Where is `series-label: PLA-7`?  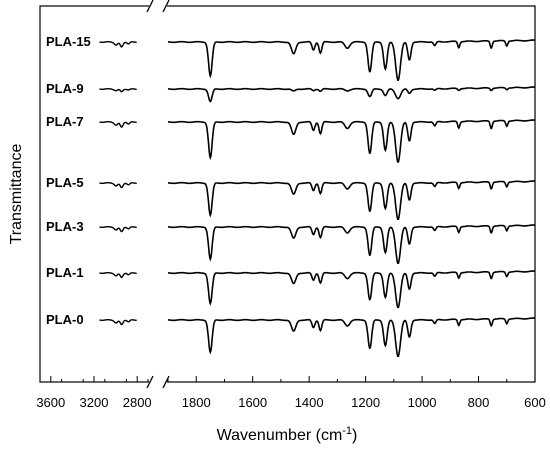
series-label: PLA-7 is located at coordinates (65, 121).